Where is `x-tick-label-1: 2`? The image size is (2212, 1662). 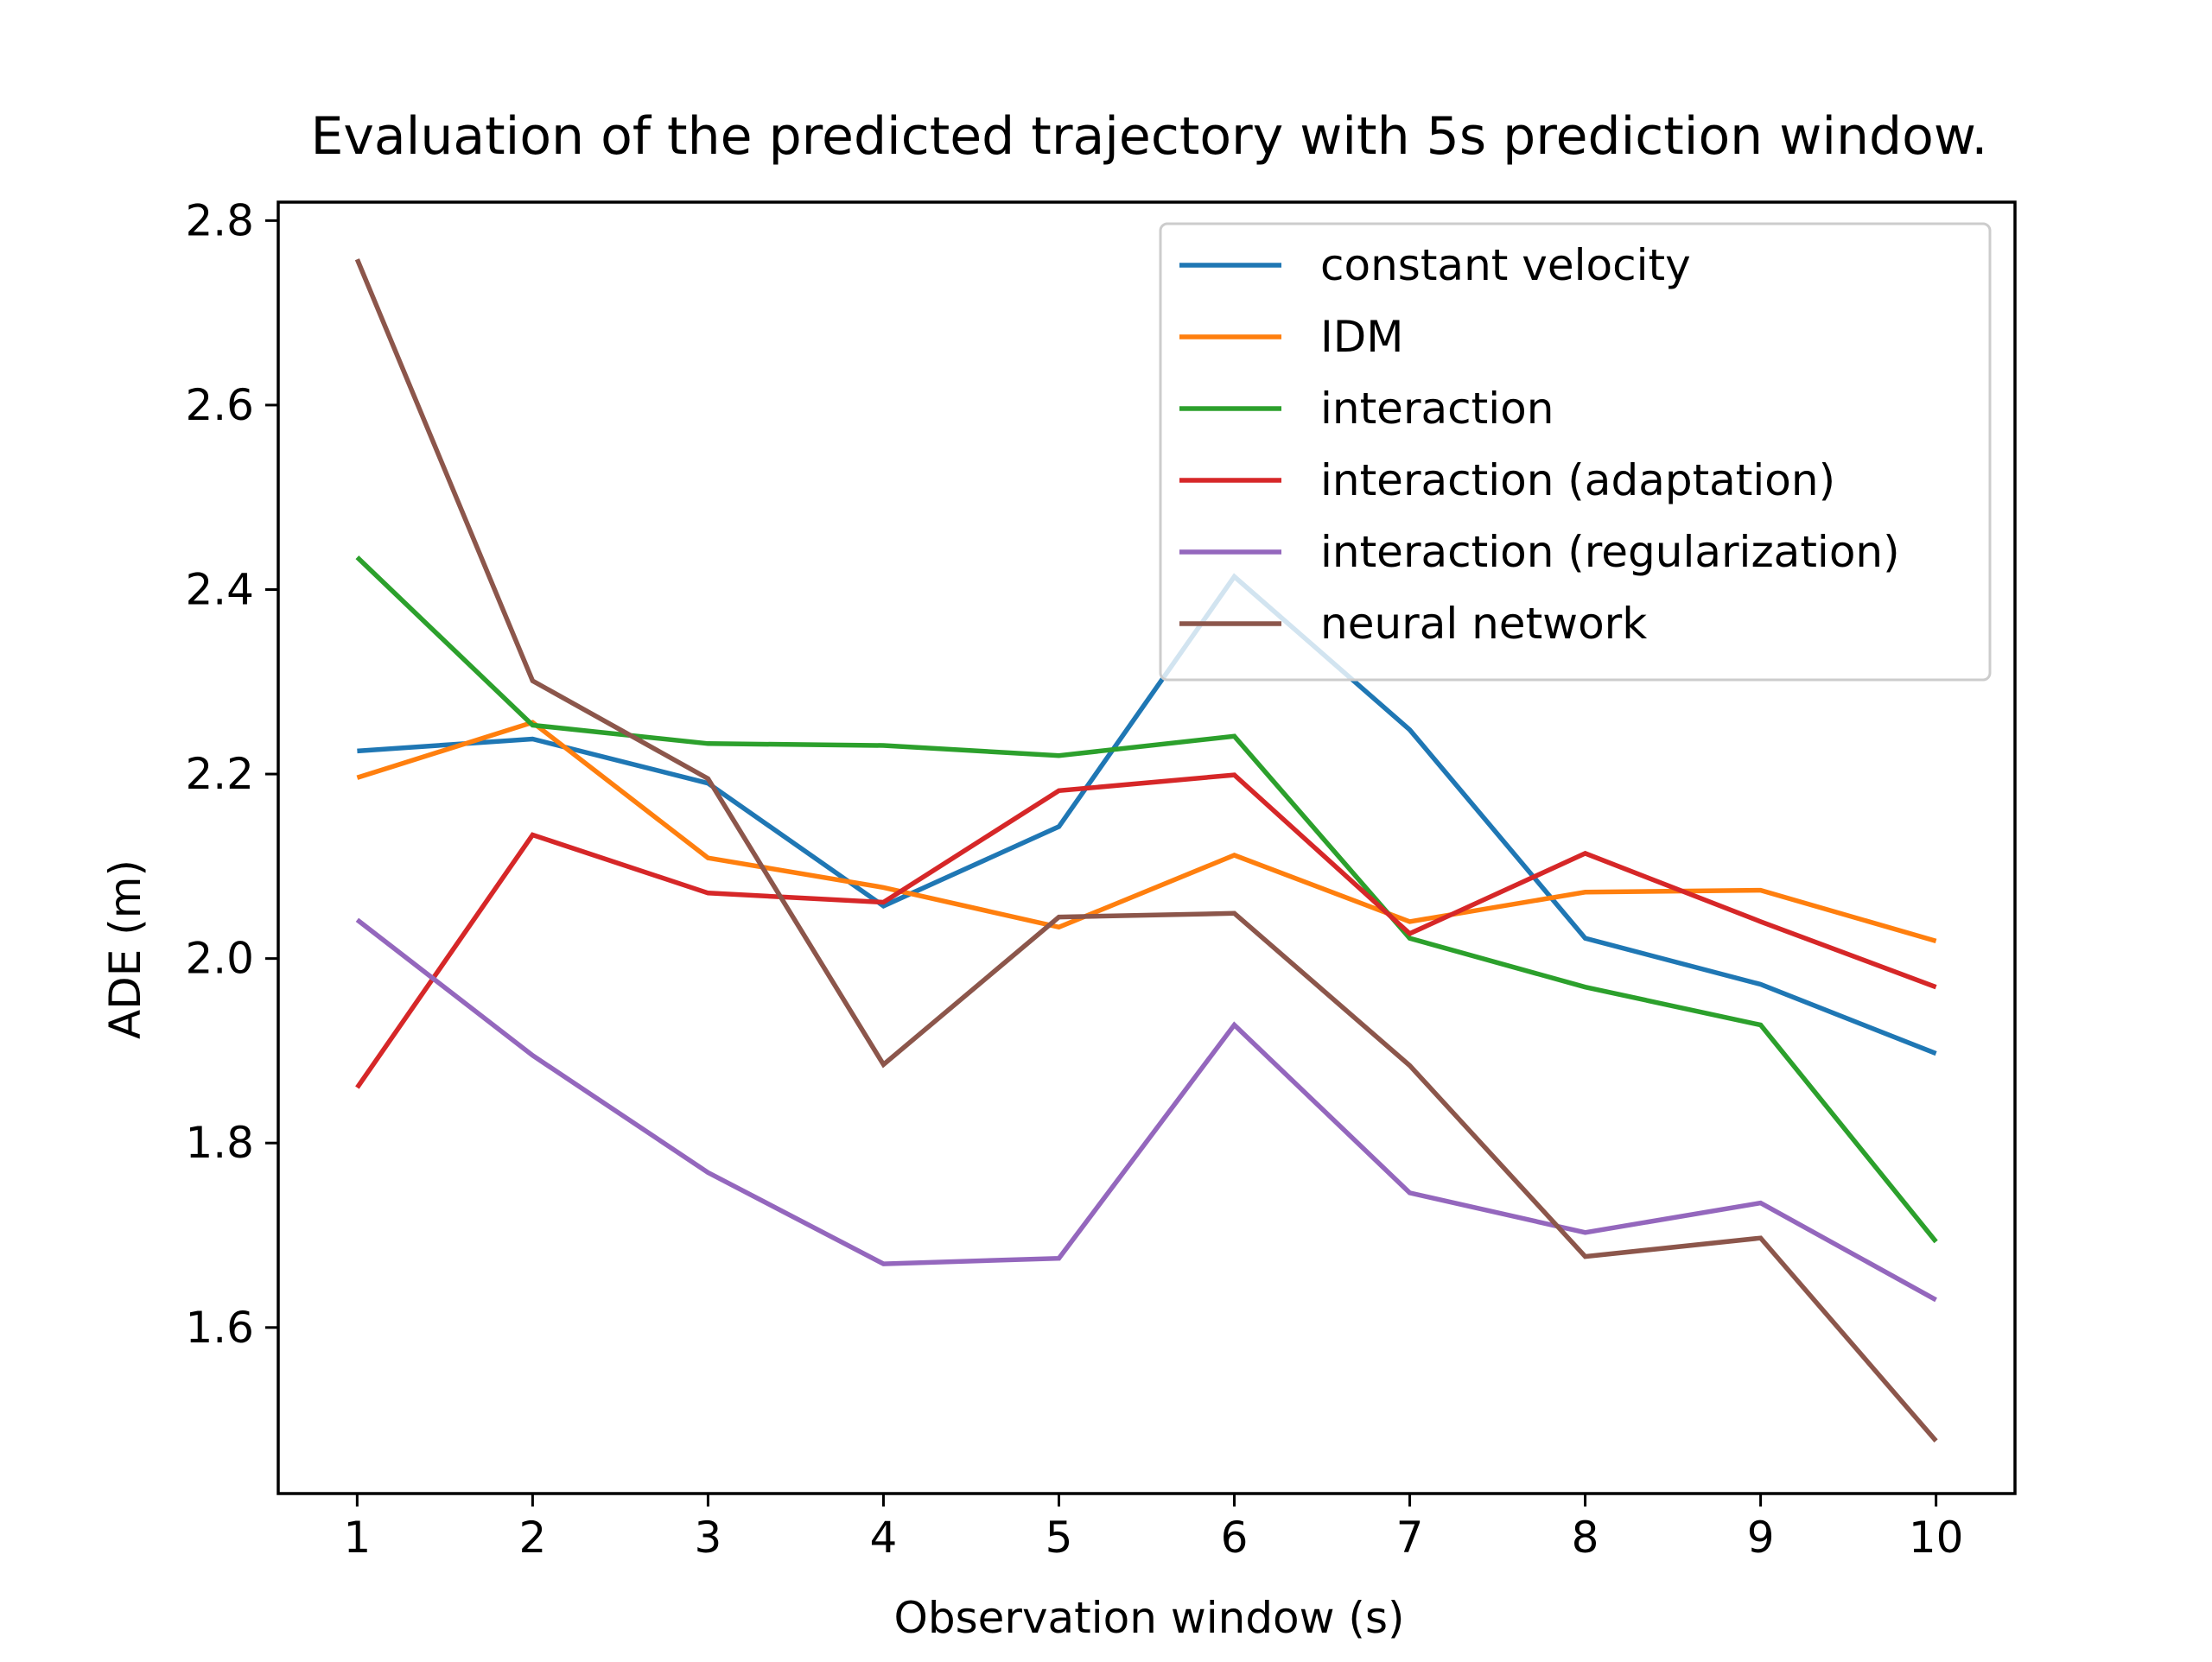 x-tick-label-1: 2 is located at coordinates (532, 1538).